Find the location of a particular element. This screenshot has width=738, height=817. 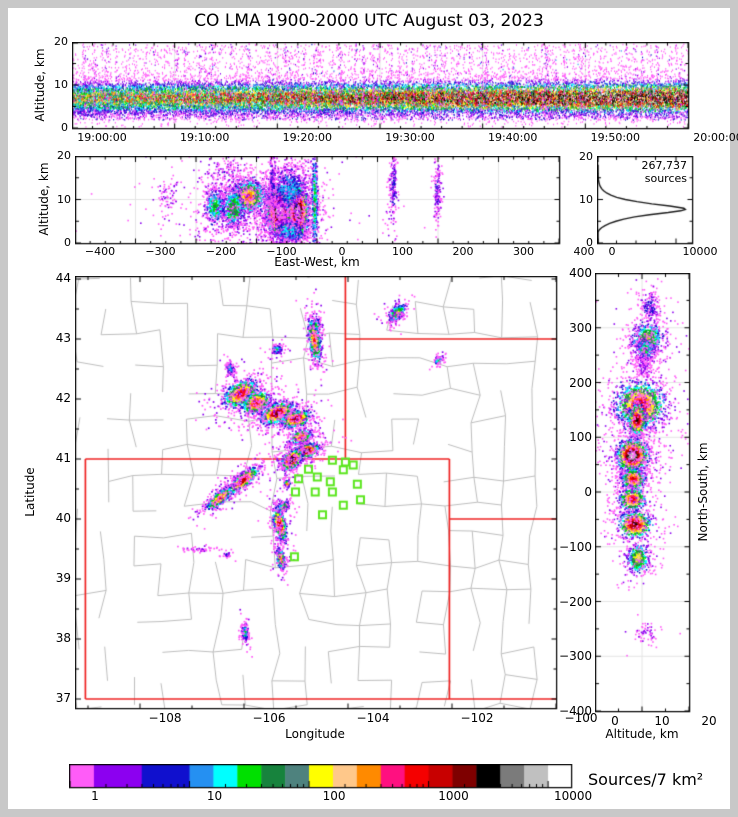

tick-label: −102 is located at coordinates (477, 718).